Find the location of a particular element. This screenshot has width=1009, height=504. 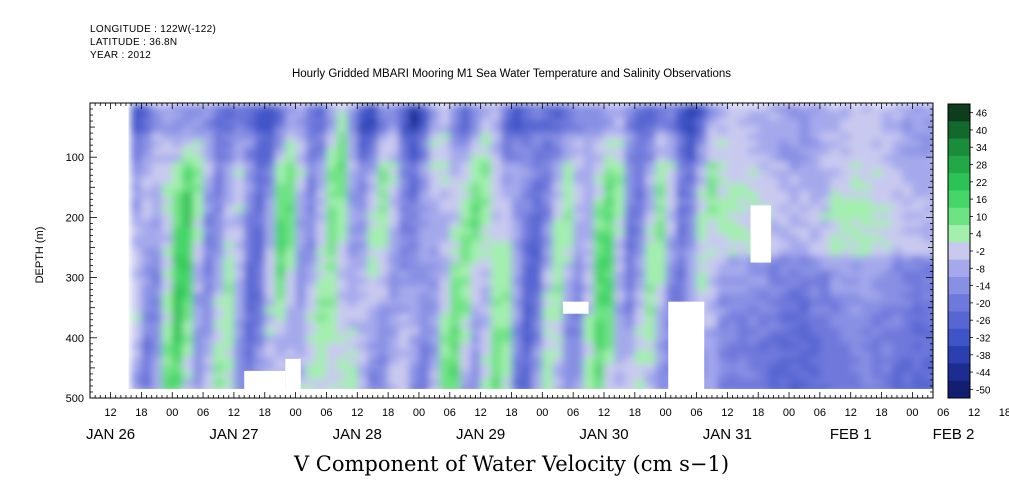

year-label: YEAR : 2012 is located at coordinates (121, 55).